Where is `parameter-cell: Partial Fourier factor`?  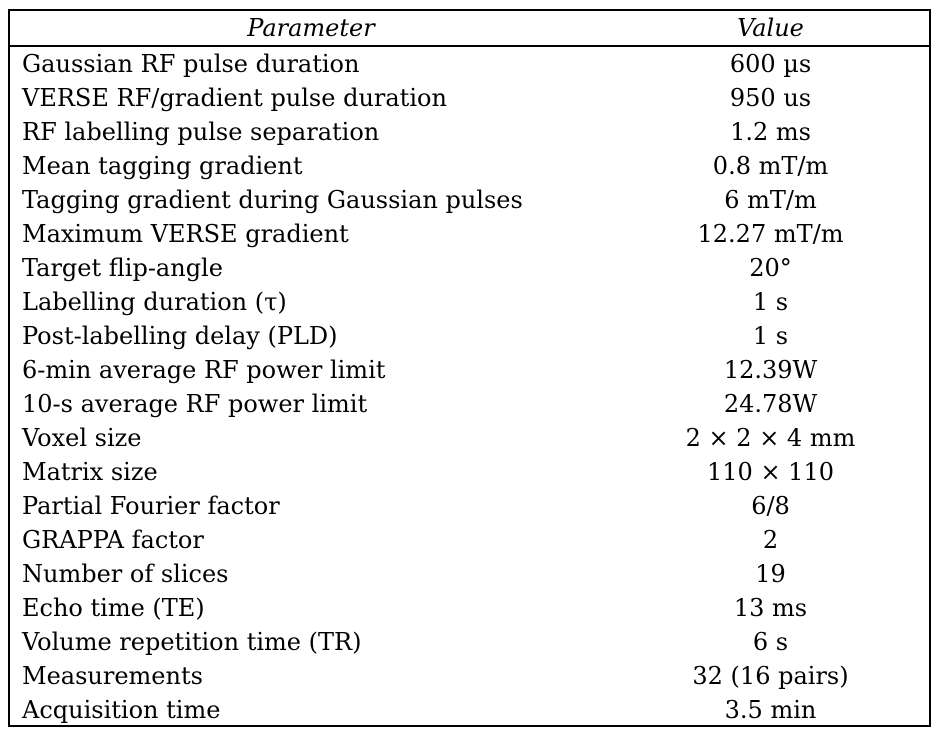 parameter-cell: Partial Fourier factor is located at coordinates (311, 506).